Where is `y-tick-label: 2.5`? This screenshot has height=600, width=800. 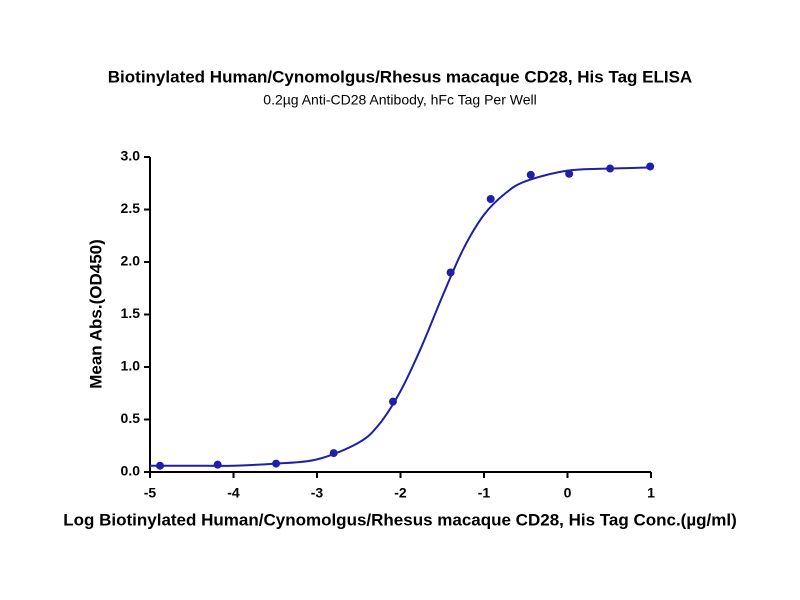 y-tick-label: 2.5 is located at coordinates (131, 208).